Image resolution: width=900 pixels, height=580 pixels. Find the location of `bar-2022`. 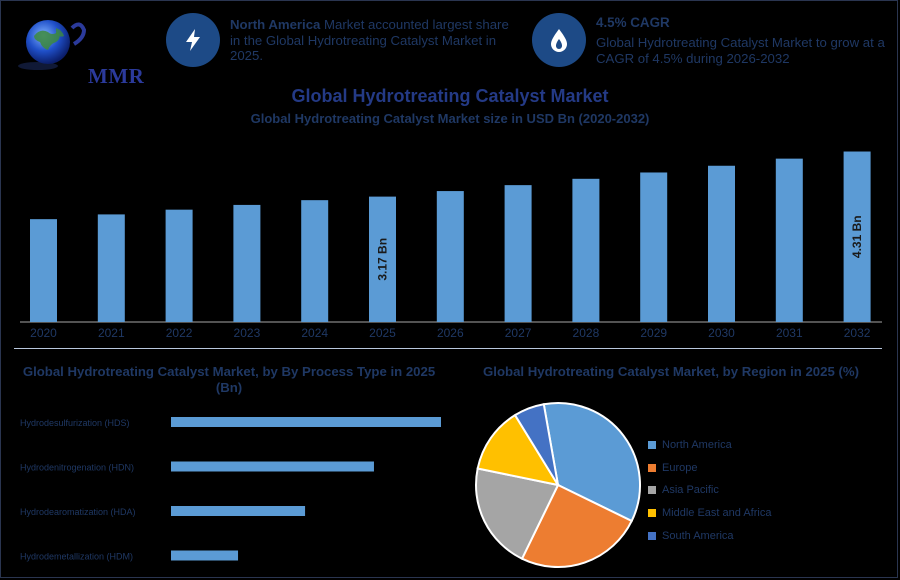

bar-2022 is located at coordinates (179, 265).